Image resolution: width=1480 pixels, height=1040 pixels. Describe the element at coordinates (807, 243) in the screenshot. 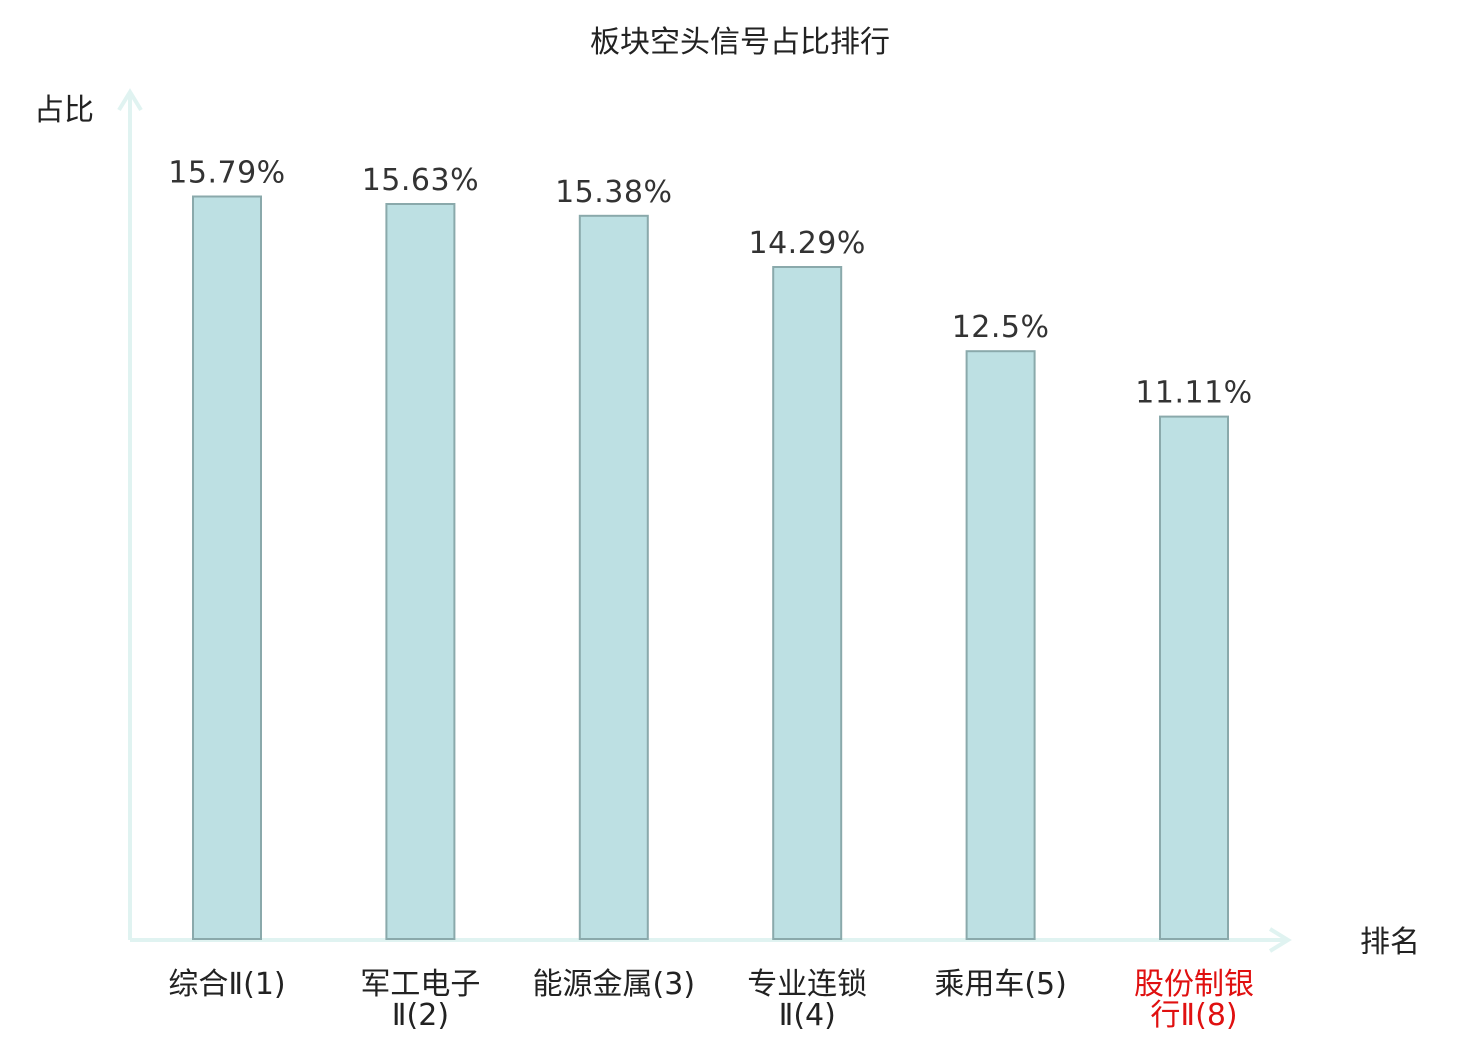

I see `value-label-4: 14.29%` at that location.